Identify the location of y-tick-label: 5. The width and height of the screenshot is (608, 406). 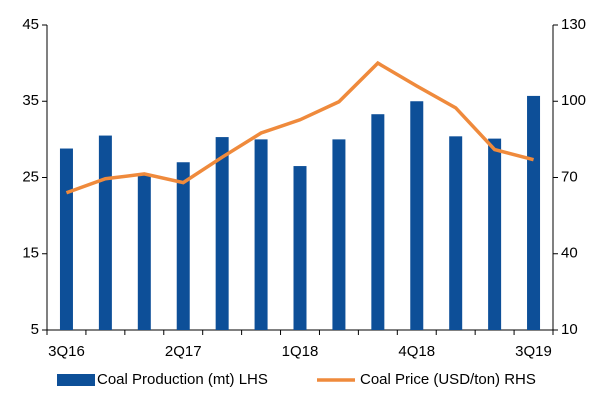
(35, 329).